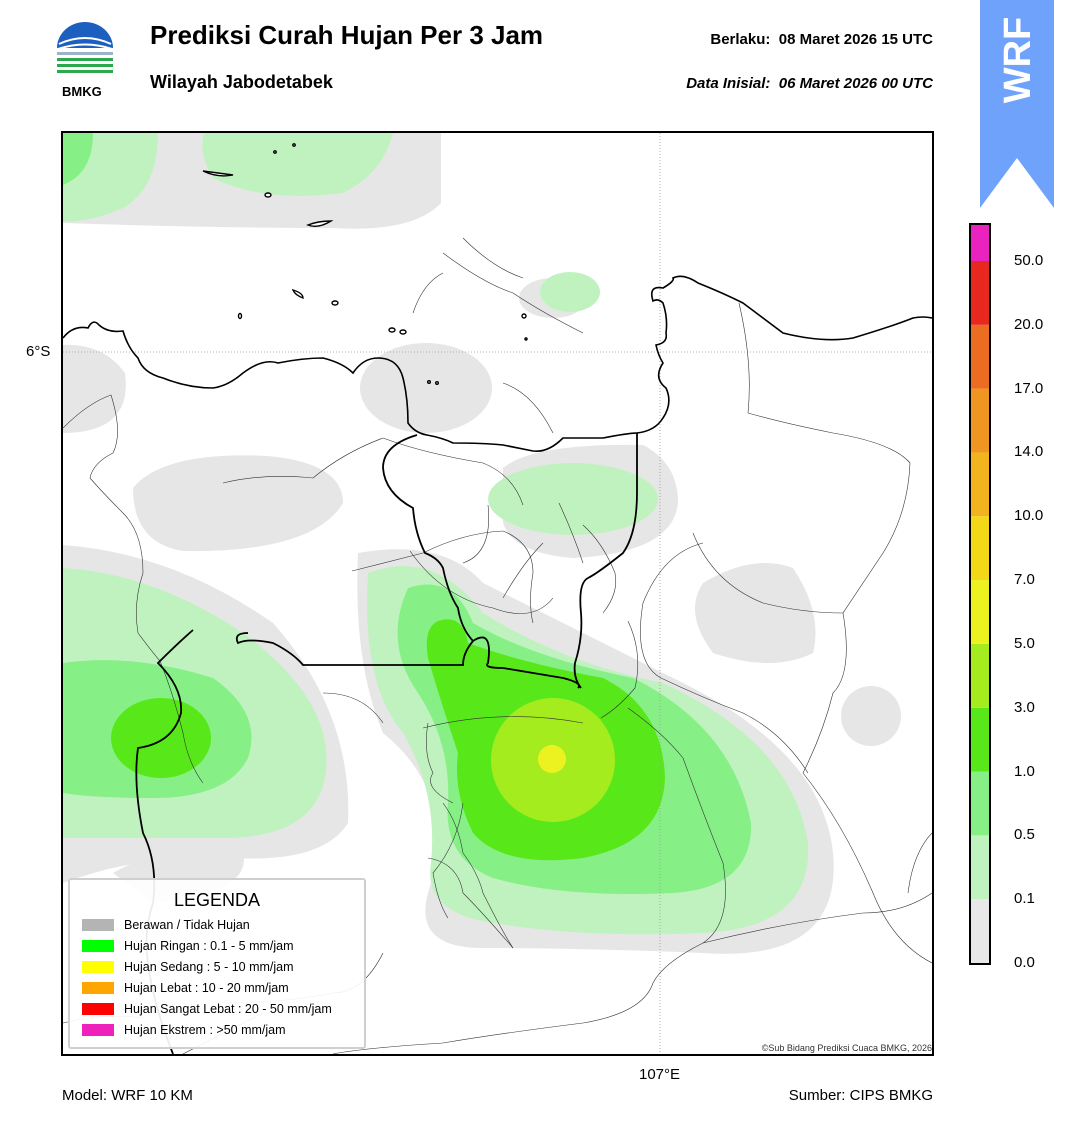 The height and width of the screenshot is (1128, 1072). What do you see at coordinates (1029, 260) in the screenshot?
I see `colorbar-tick-label: 50.0` at bounding box center [1029, 260].